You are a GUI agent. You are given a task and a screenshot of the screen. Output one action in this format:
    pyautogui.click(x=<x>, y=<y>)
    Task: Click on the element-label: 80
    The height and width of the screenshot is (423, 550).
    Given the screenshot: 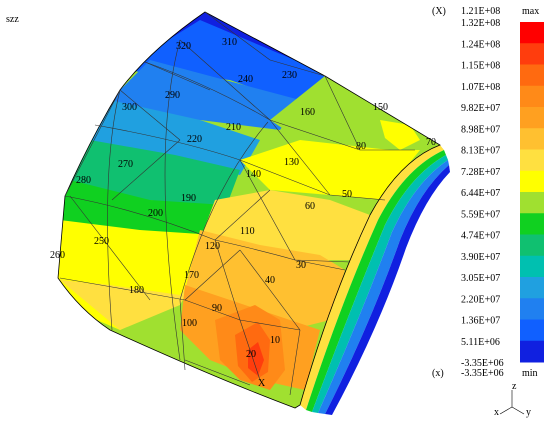 What is the action you would take?
    pyautogui.click(x=361, y=146)
    